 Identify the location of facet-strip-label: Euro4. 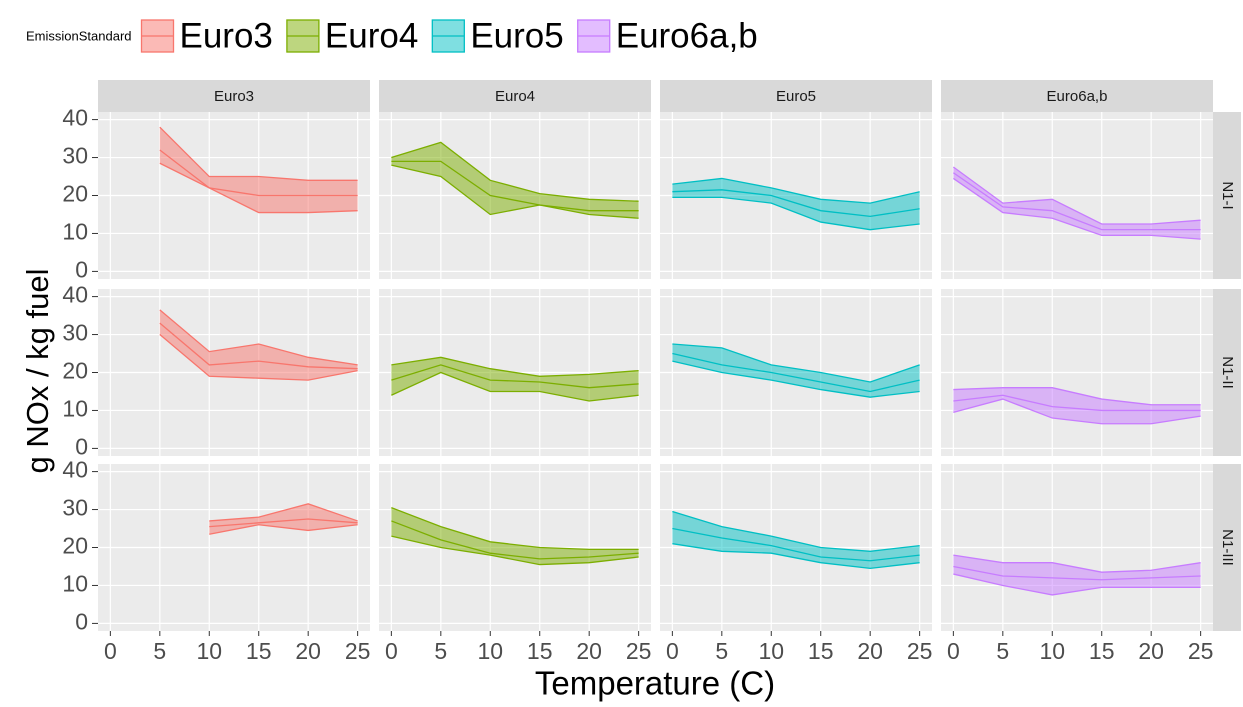
(515, 96).